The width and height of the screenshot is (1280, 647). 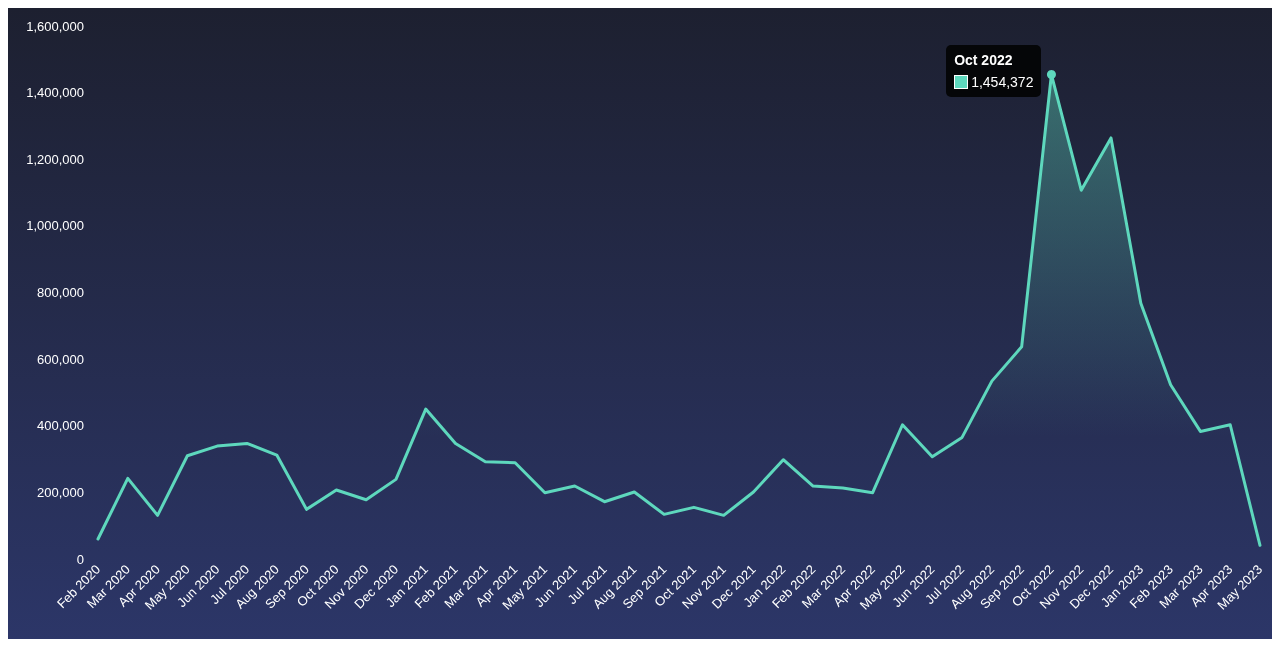 What do you see at coordinates (80, 559) in the screenshot?
I see `y-tick-label: 0` at bounding box center [80, 559].